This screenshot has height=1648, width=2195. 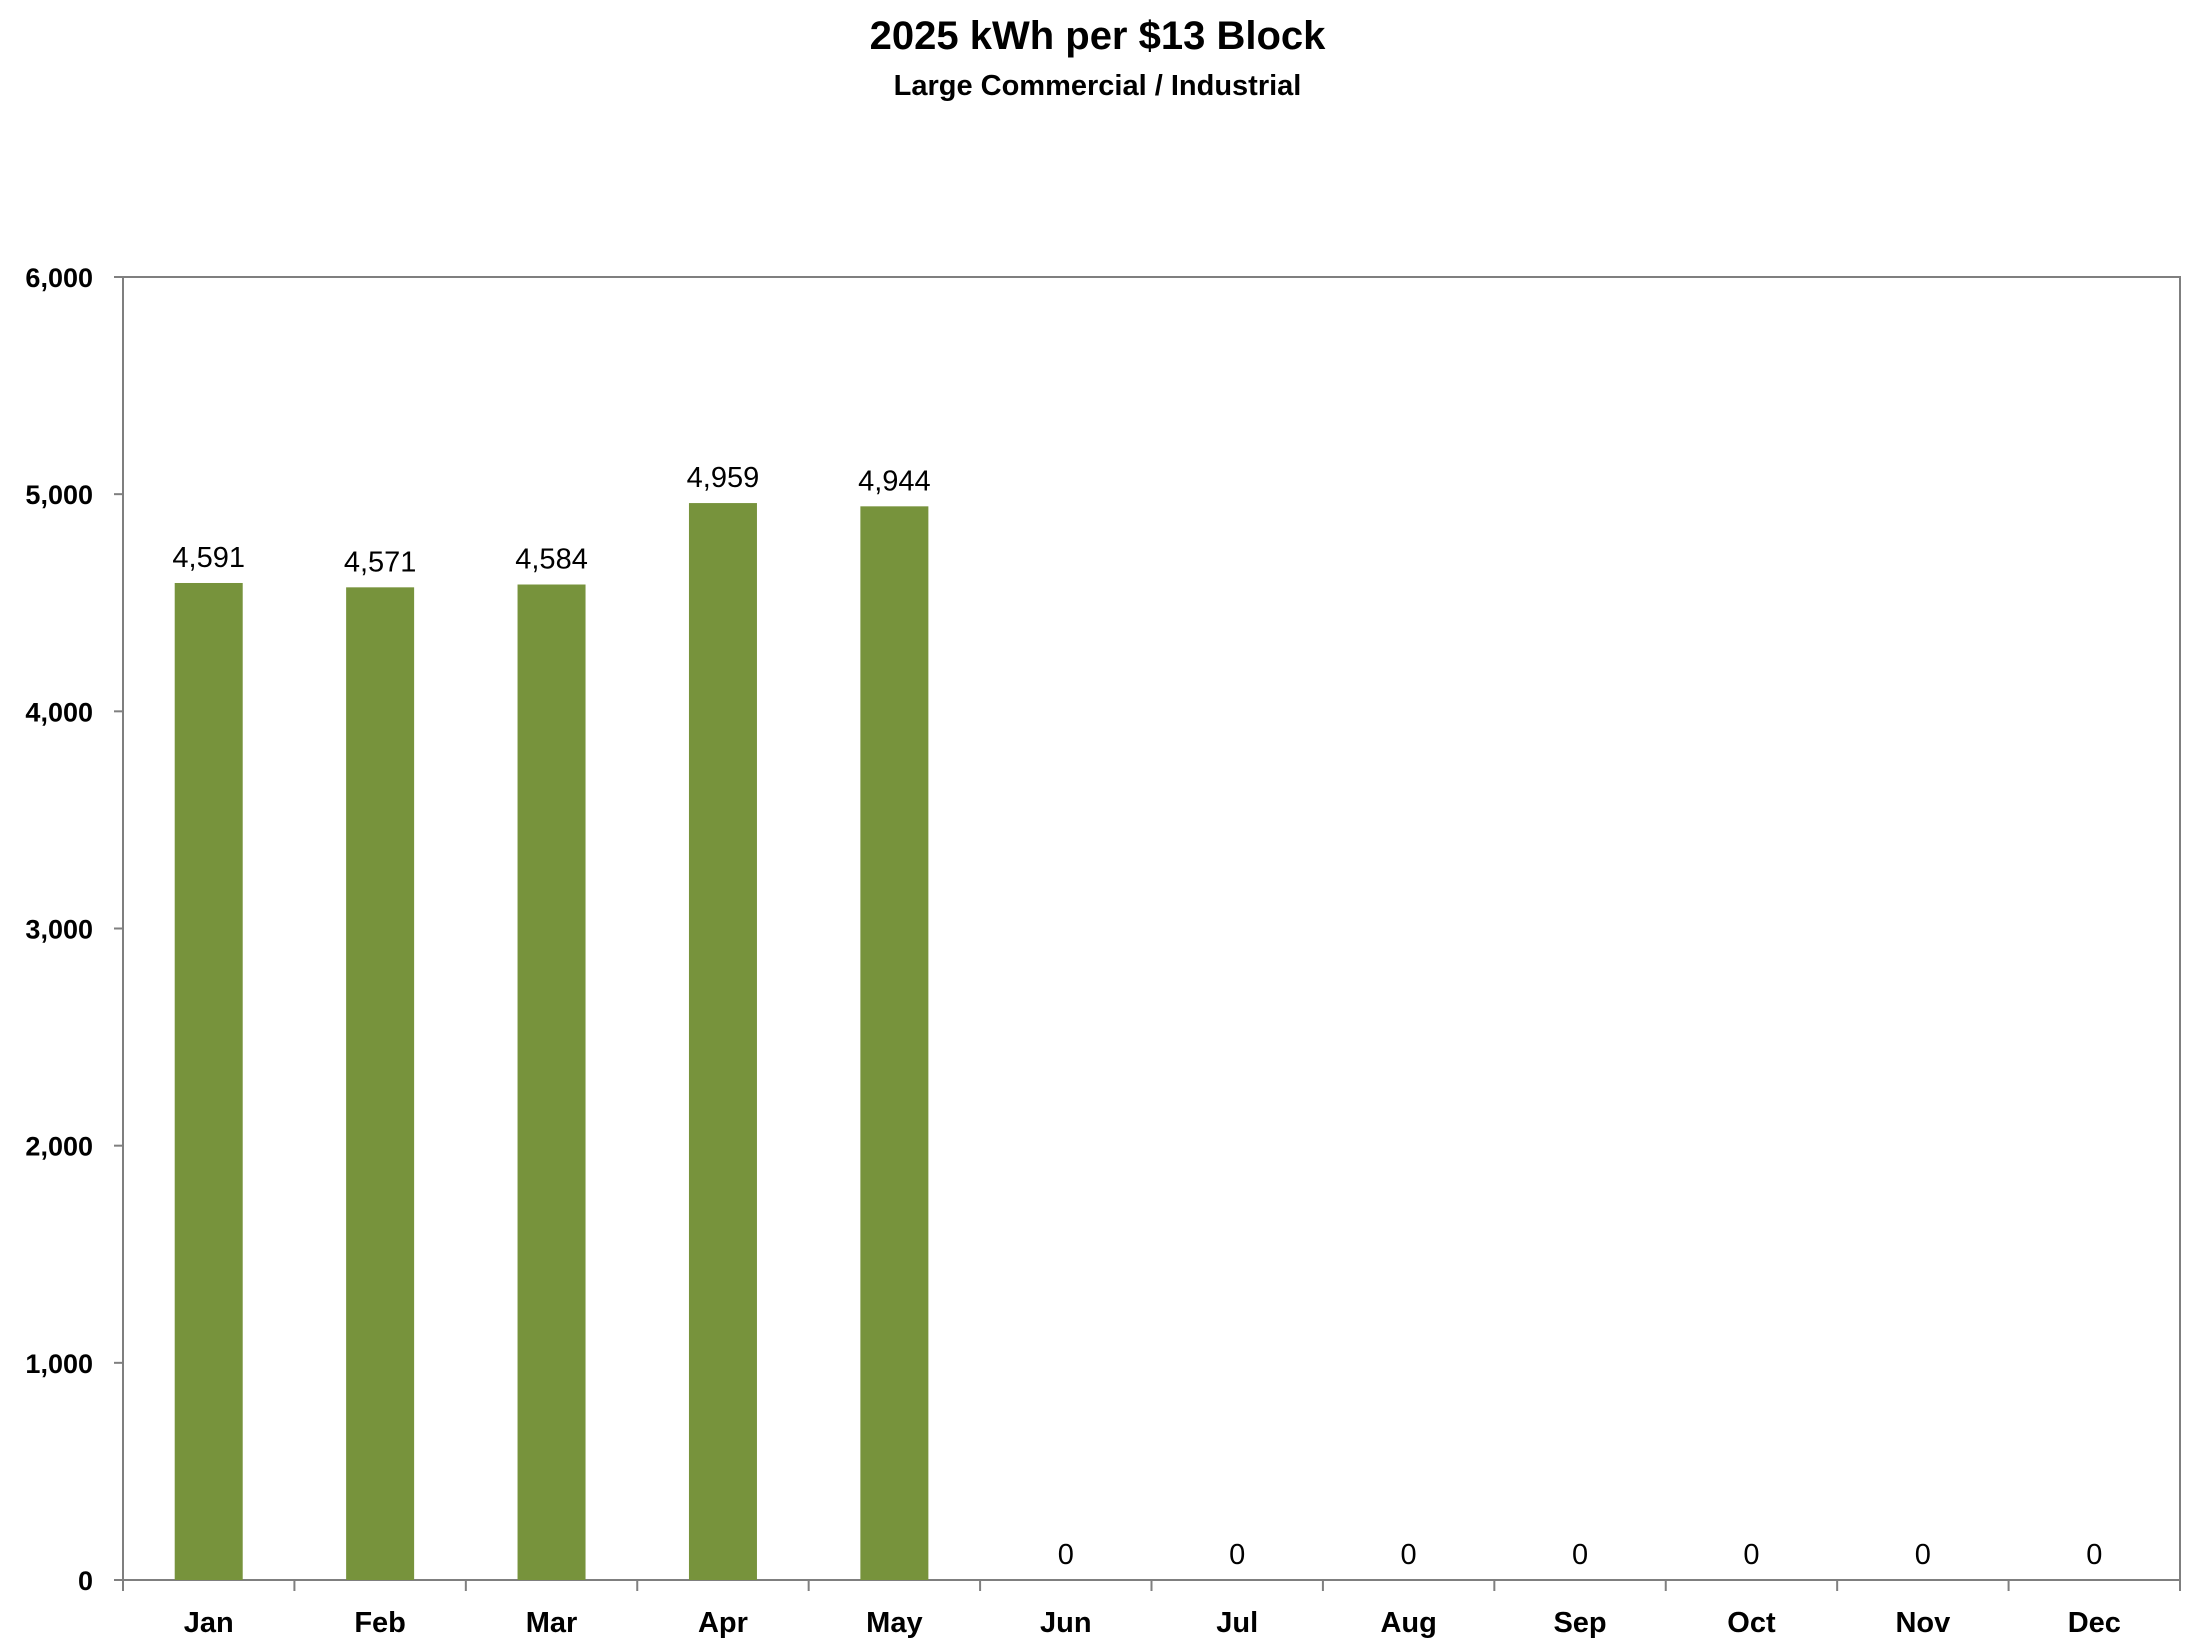 I want to click on data-label-oct: 0, so click(x=1751, y=1555).